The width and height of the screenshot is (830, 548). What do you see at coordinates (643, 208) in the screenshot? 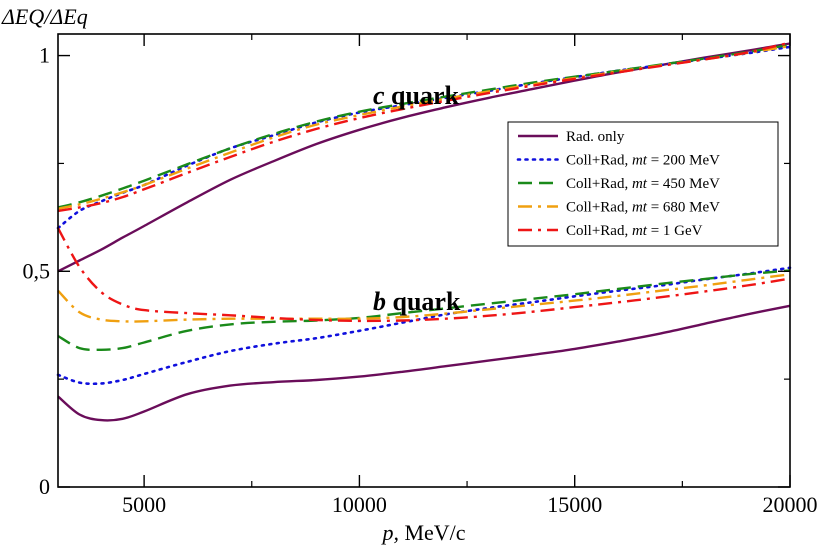
I see `legend-label: Coll+Rad, mt = 680 MeV` at bounding box center [643, 208].